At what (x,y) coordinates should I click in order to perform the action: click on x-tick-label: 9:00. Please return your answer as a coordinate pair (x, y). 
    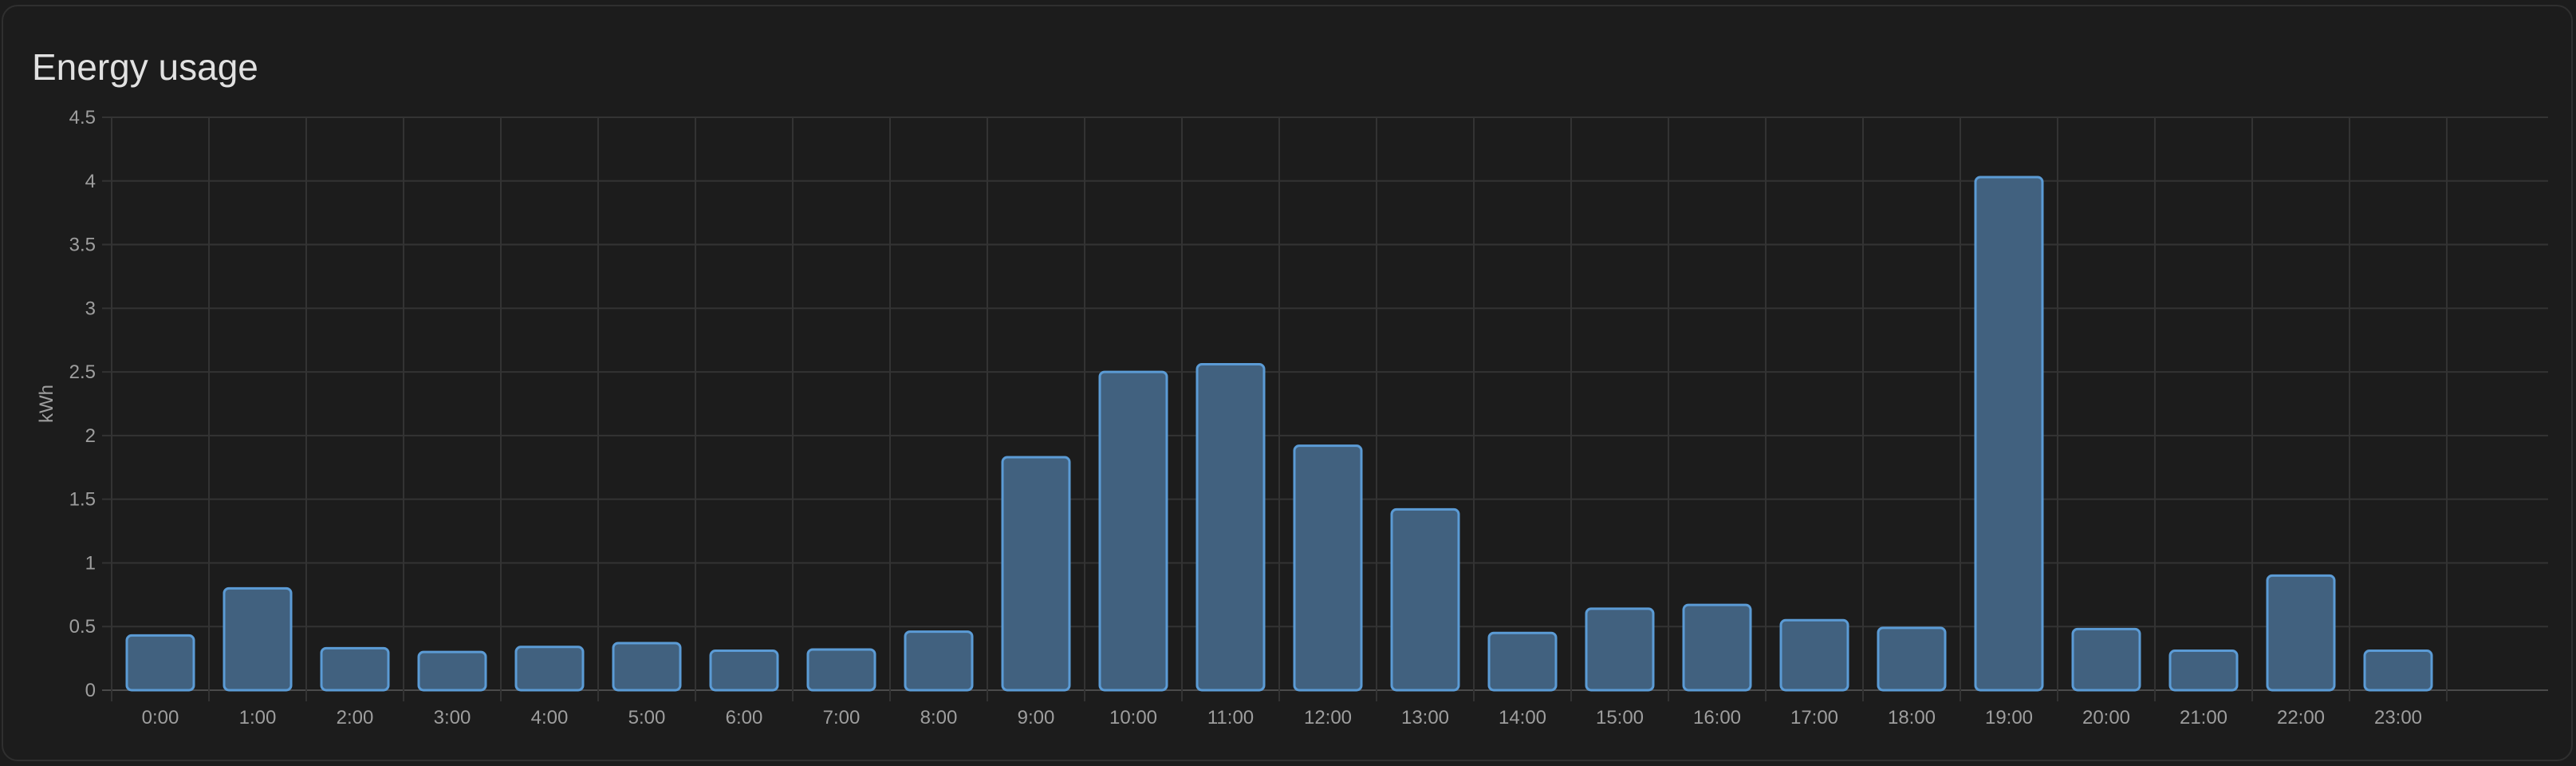
    Looking at the image, I should click on (1036, 718).